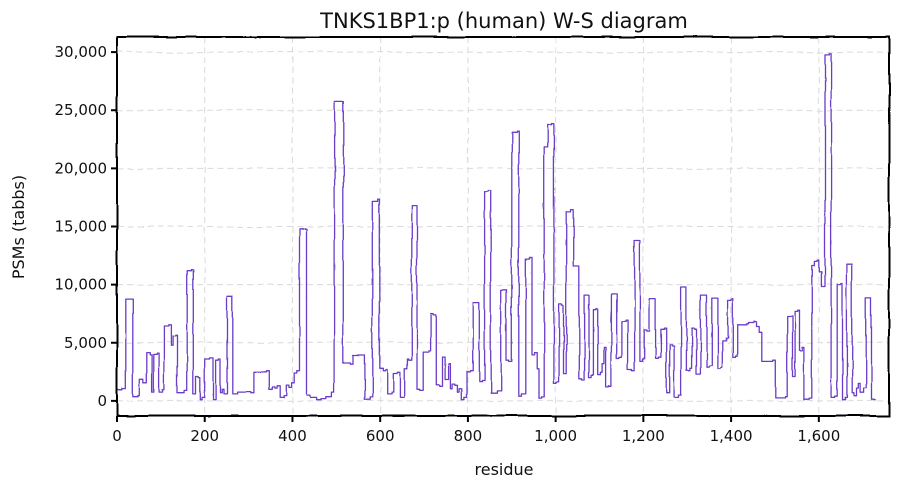 The height and width of the screenshot is (492, 901). I want to click on y-tick-label: 20,000, so click(81, 168).